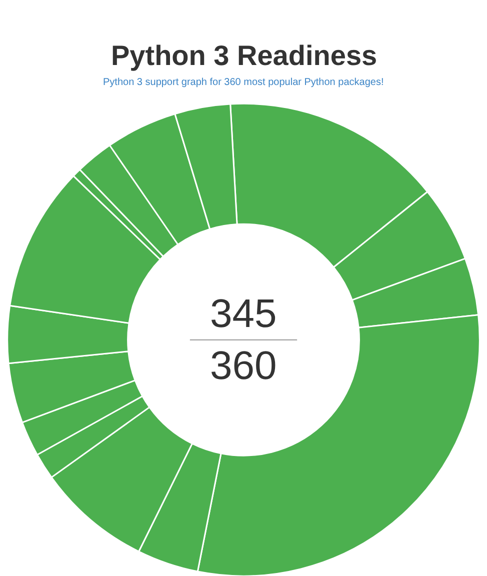 This screenshot has width=487, height=576. What do you see at coordinates (243, 314) in the screenshot?
I see `text: 345` at bounding box center [243, 314].